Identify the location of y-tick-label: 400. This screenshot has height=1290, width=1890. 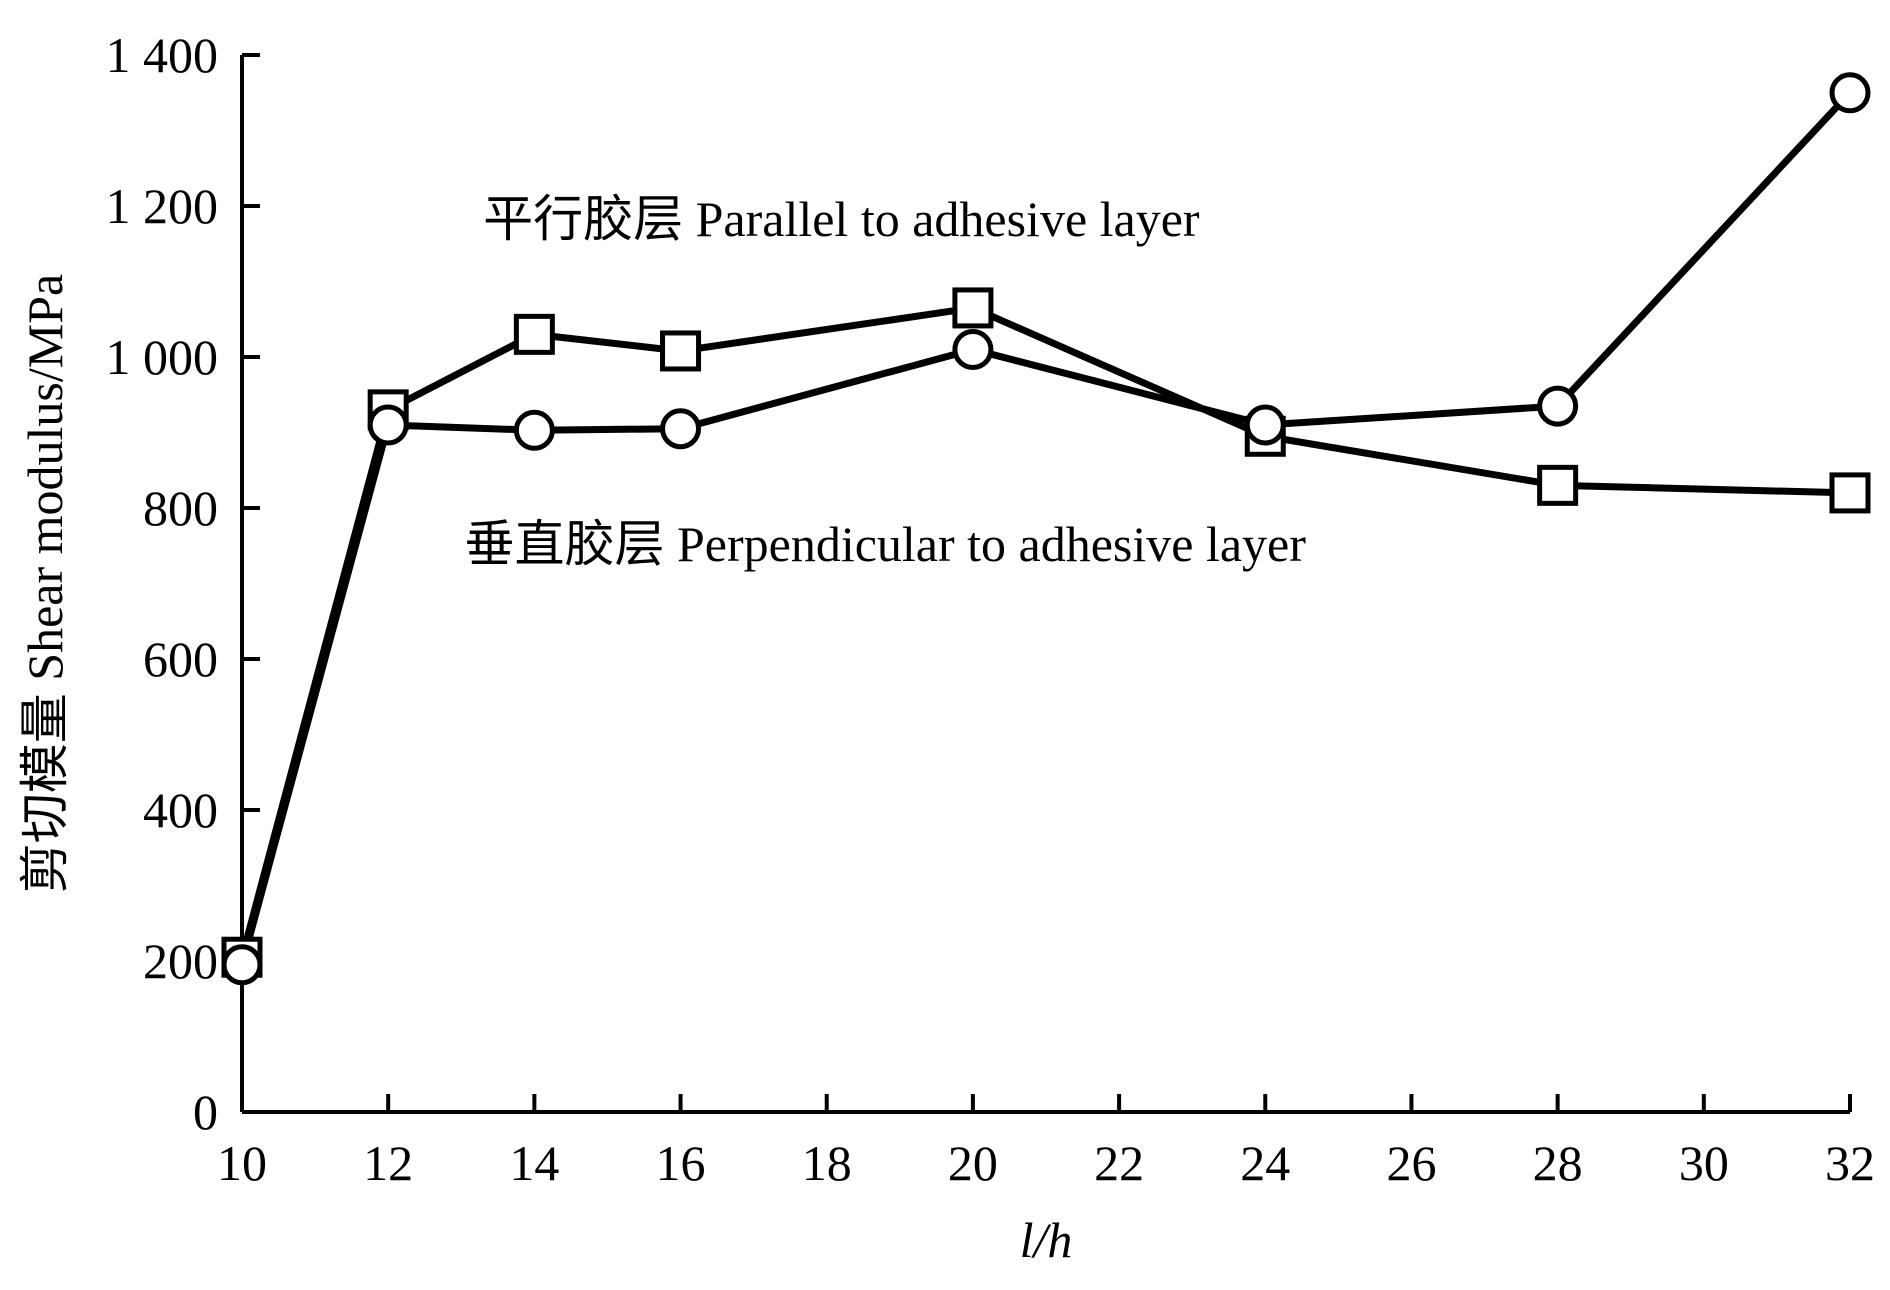
(180, 810).